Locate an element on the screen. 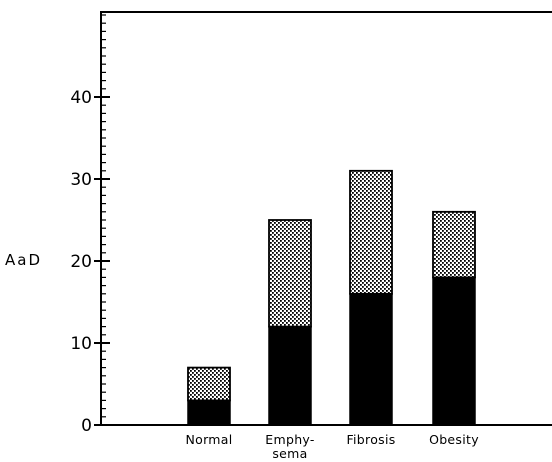  minor-ticks is located at coordinates (103, 216).